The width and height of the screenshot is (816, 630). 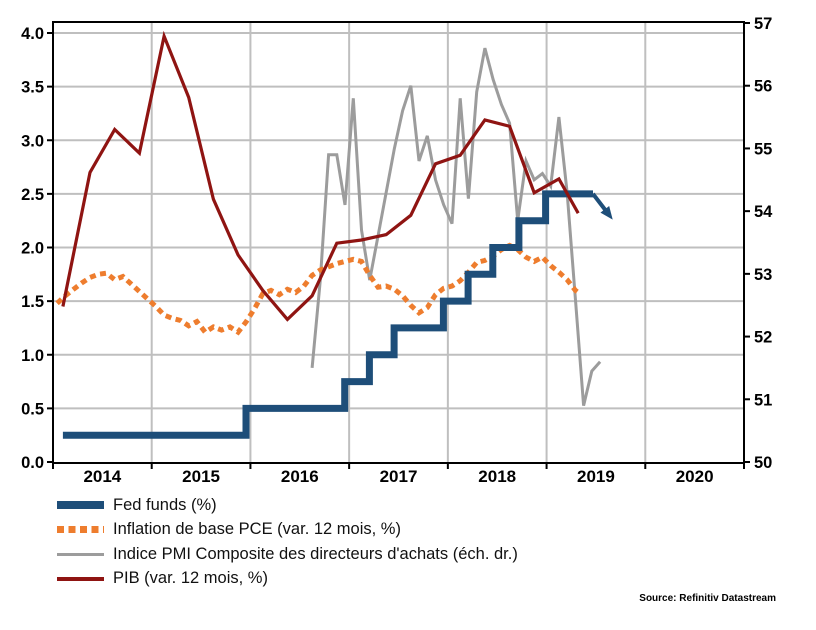 I want to click on svg-text: 50, so click(x=763, y=463).